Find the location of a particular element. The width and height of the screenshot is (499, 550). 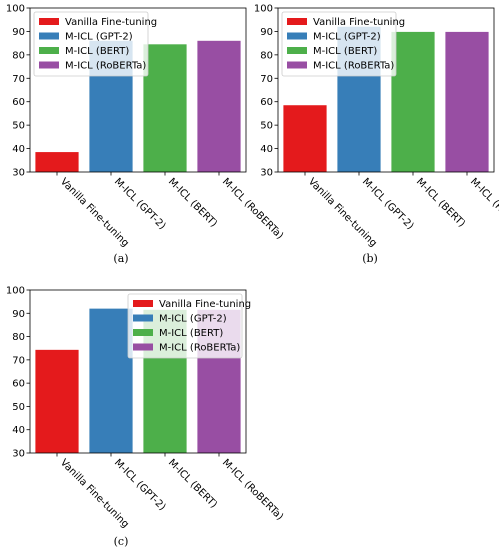

figure-caption: (a) is located at coordinates (120, 258).